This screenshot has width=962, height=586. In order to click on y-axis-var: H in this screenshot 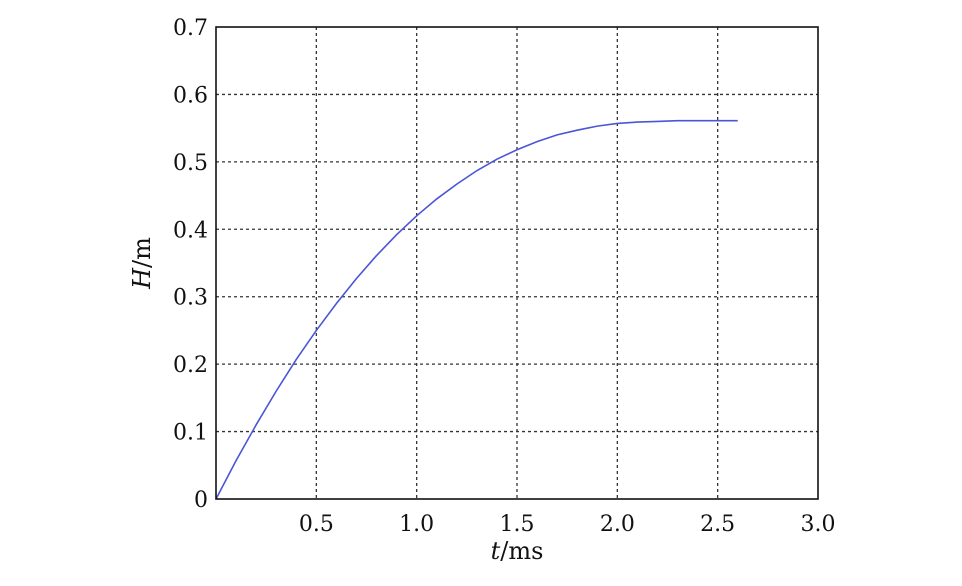, I will do `click(142, 278)`.